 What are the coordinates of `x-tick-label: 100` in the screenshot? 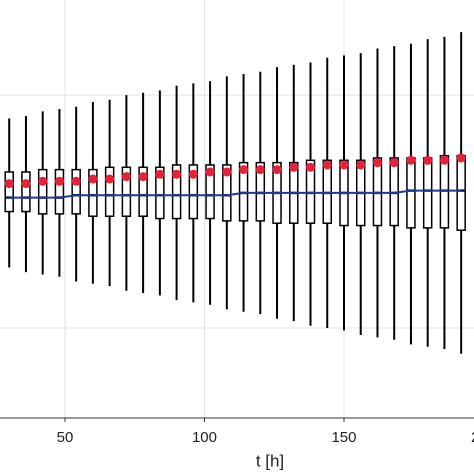 It's located at (204, 437).